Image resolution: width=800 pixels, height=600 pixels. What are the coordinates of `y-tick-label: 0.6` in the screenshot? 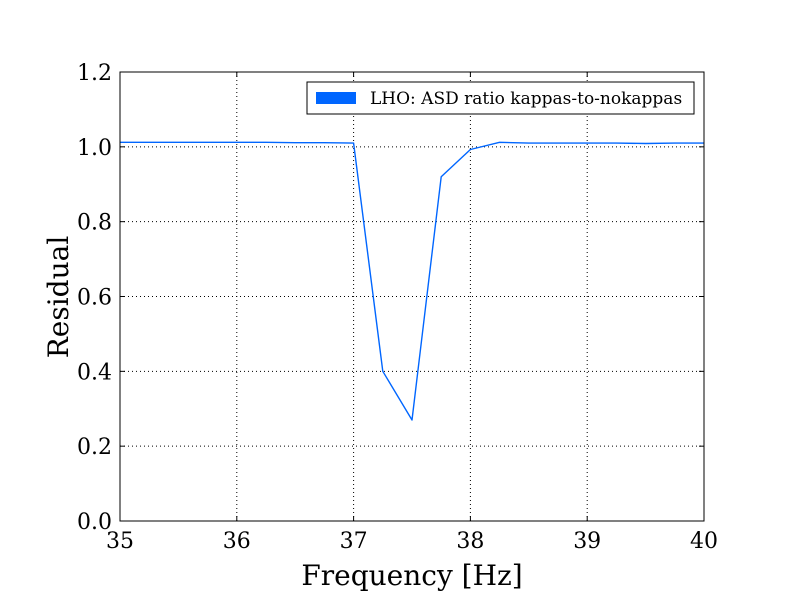 It's located at (94, 298).